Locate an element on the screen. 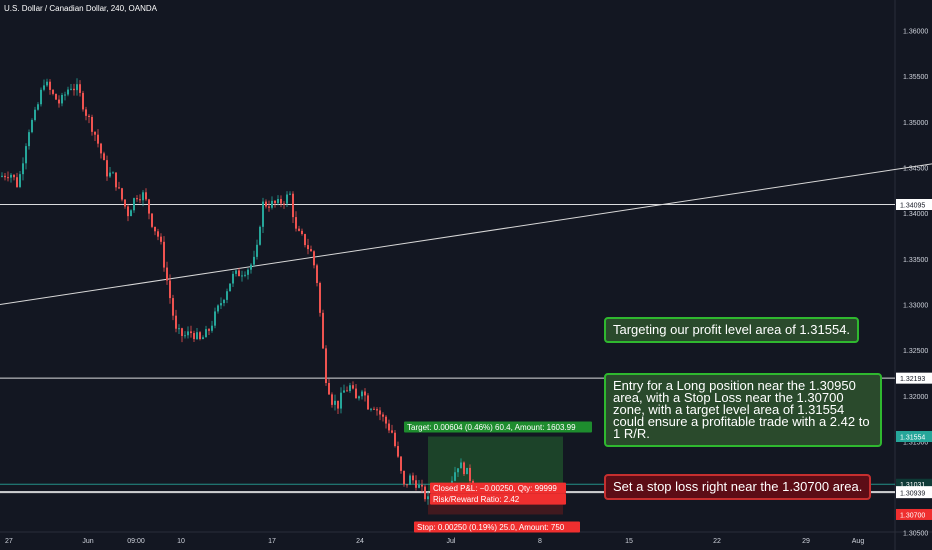 This screenshot has height=550, width=932. x-tick-label: 15 is located at coordinates (629, 541).